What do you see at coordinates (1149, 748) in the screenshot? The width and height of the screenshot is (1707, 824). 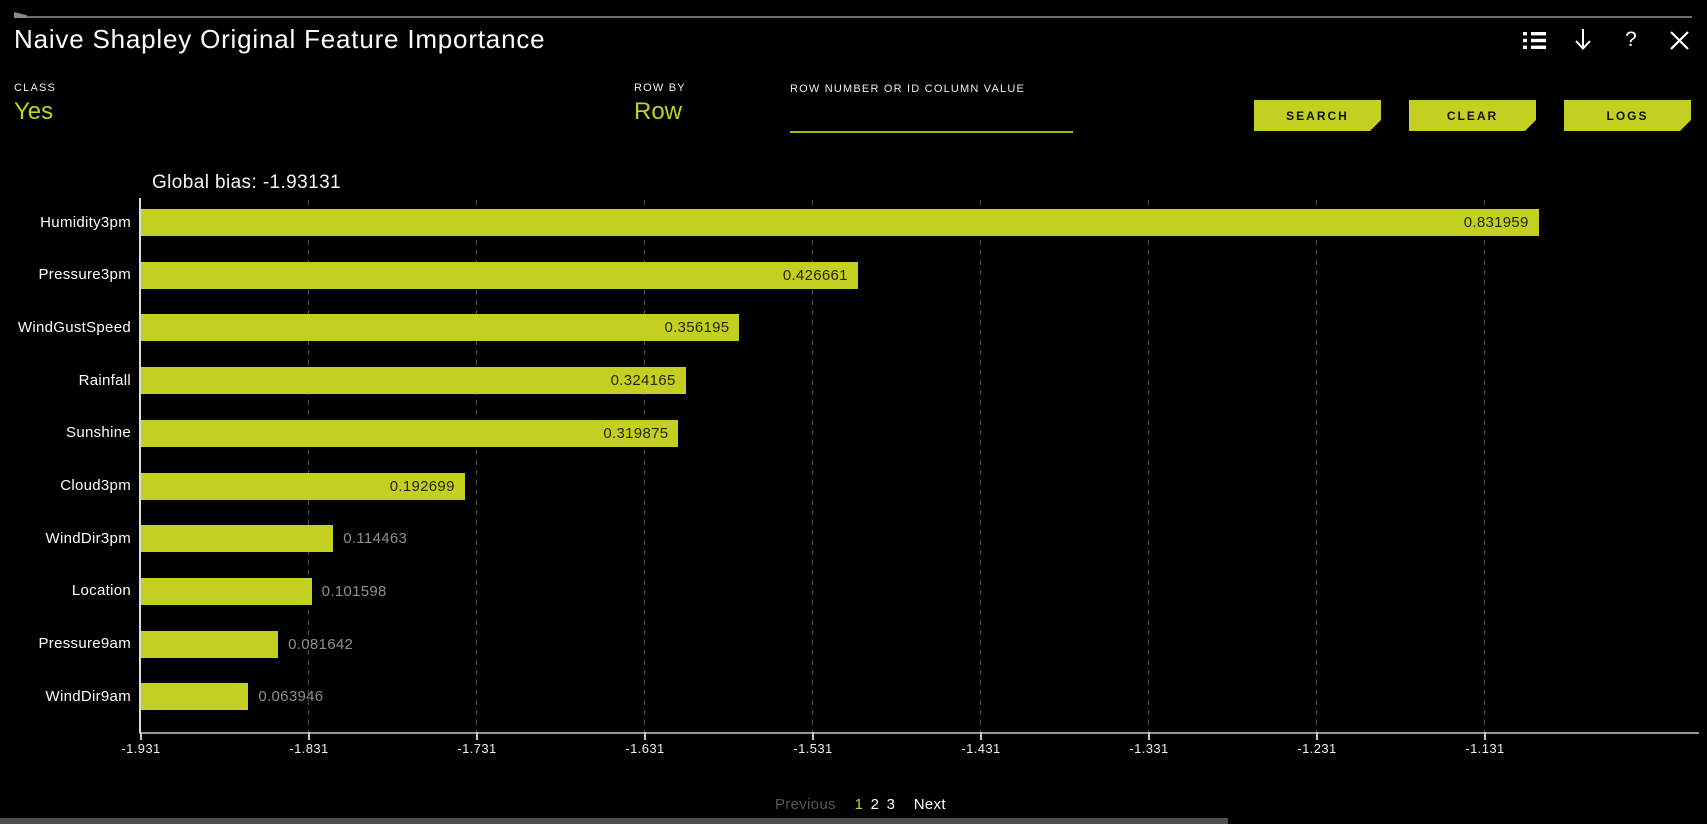 I see `x-axis-tick-label: -1.331` at bounding box center [1149, 748].